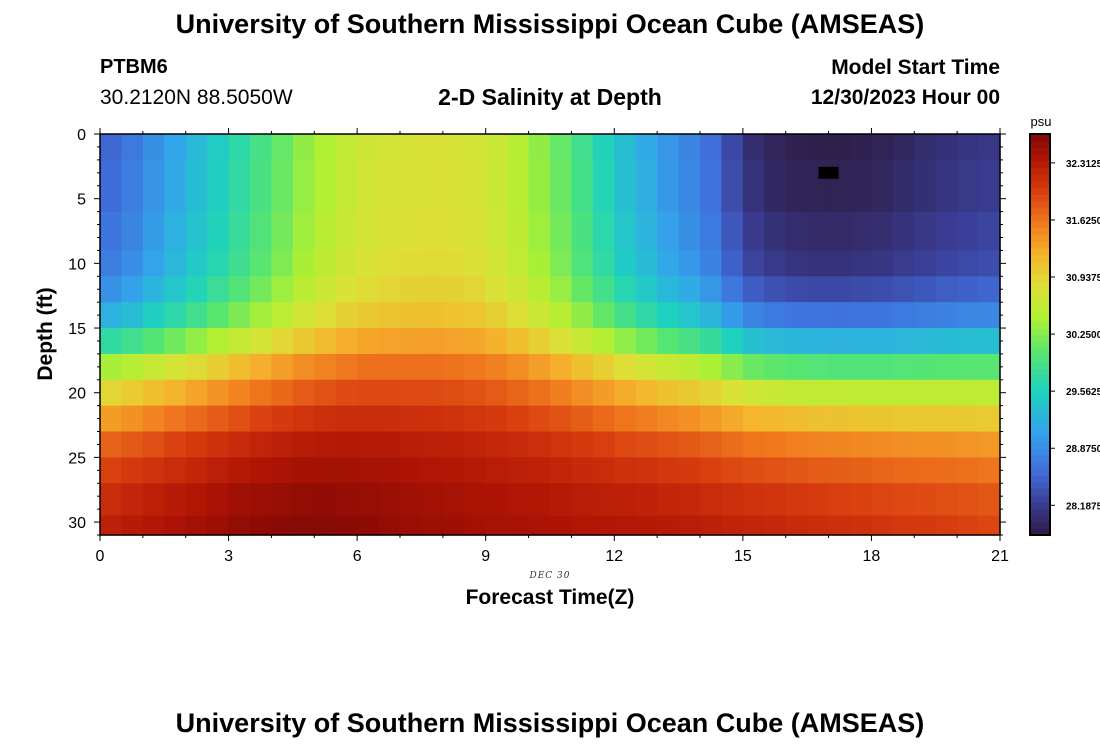  Describe the element at coordinates (100, 556) in the screenshot. I see `x-tick-label: 0` at that location.